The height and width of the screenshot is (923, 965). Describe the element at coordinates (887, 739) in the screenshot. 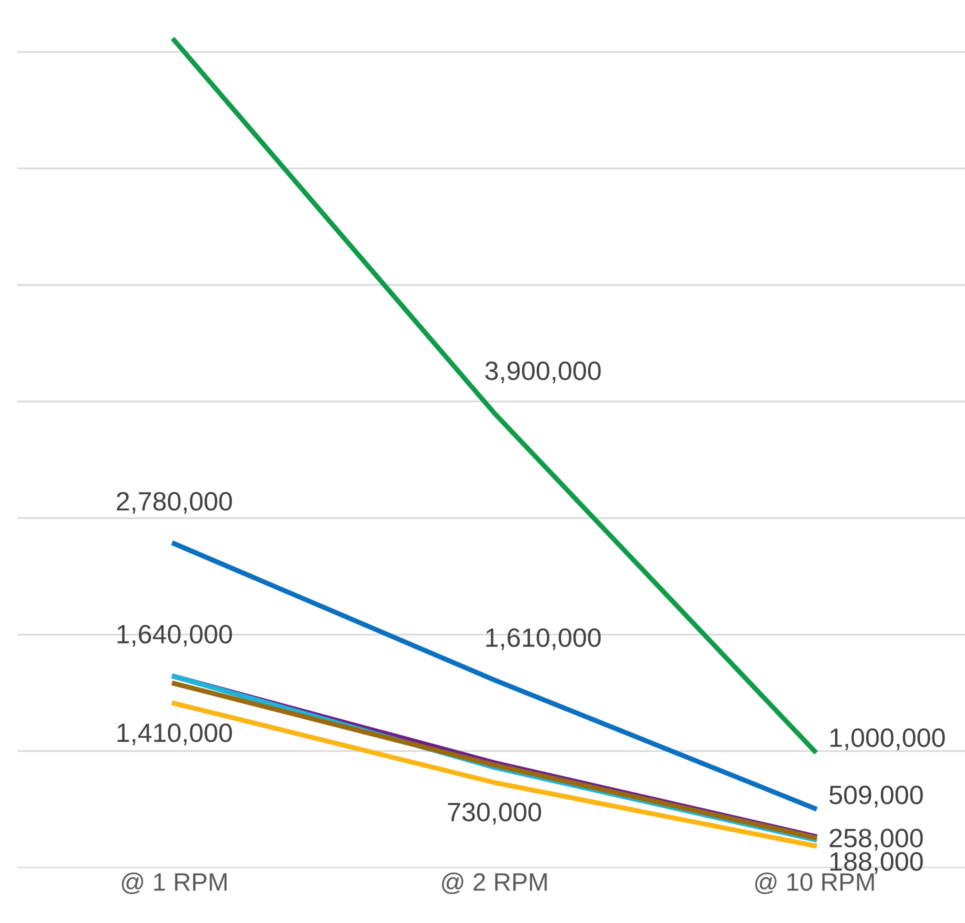

I see `data-label: 1,000,000` at that location.